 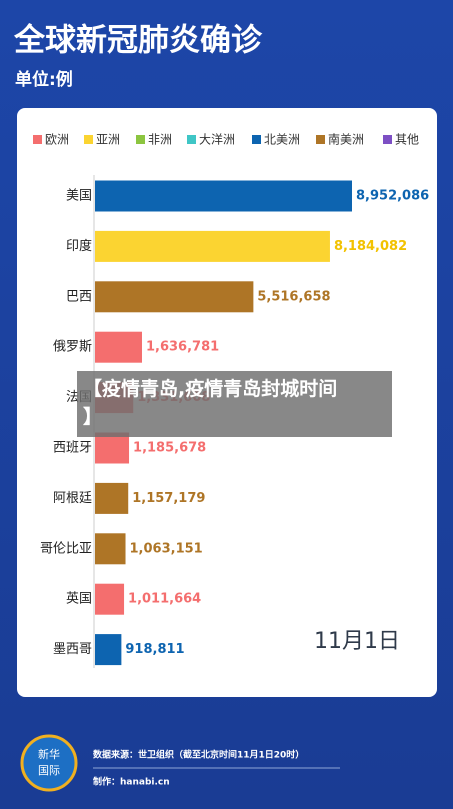 I want to click on title: 全球新冠肺炎确诊, so click(x=138, y=41).